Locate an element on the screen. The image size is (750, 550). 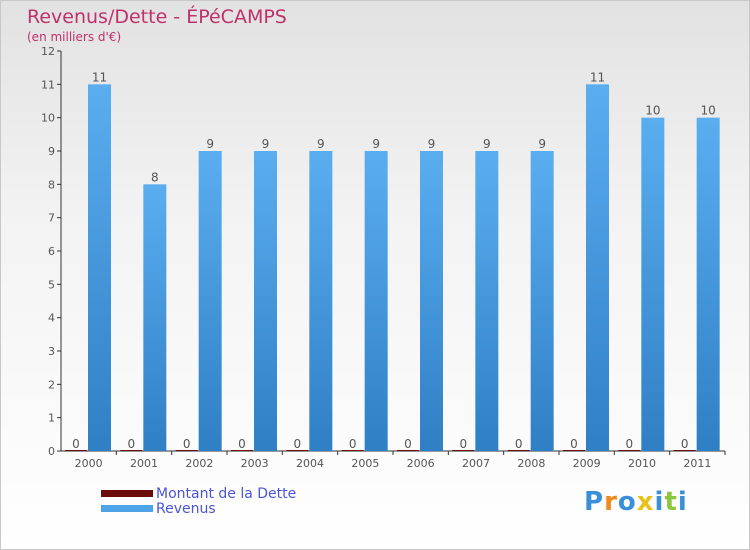
logo-letter: x is located at coordinates (645, 502).